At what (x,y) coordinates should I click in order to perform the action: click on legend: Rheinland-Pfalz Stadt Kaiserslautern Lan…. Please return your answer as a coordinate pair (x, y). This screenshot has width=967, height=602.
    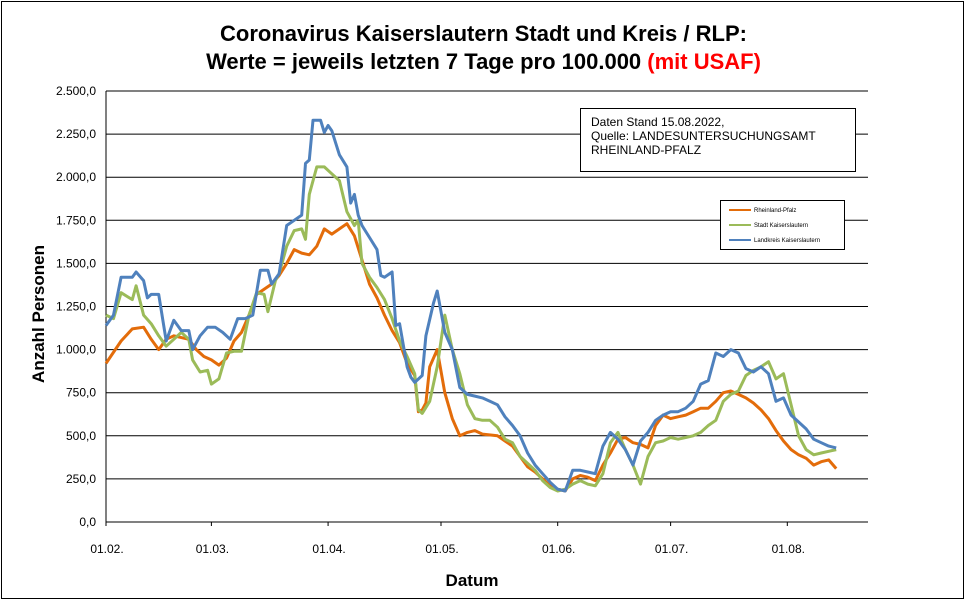
    Looking at the image, I should click on (782, 225).